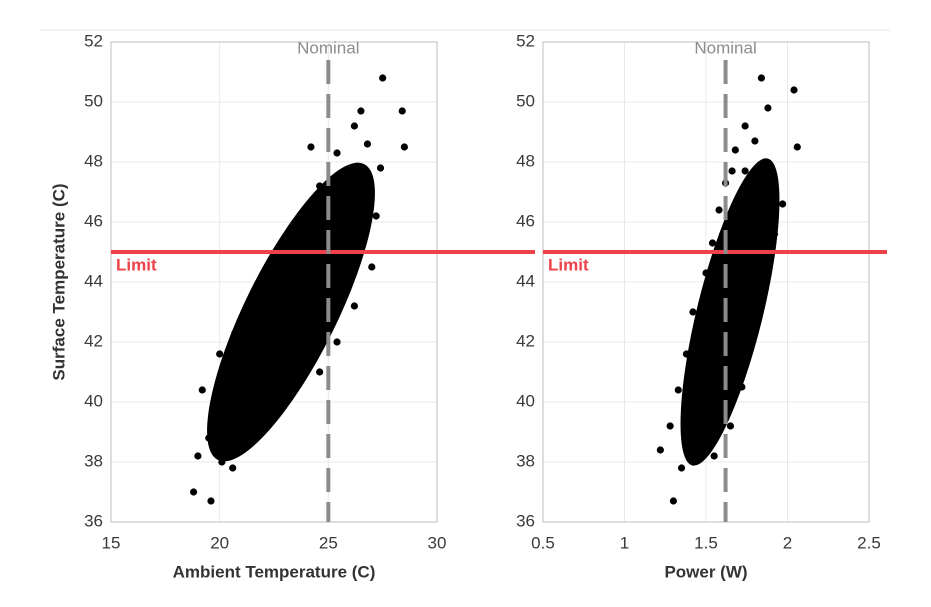  What do you see at coordinates (93, 460) in the screenshot?
I see `y-tick-label: 38` at bounding box center [93, 460].